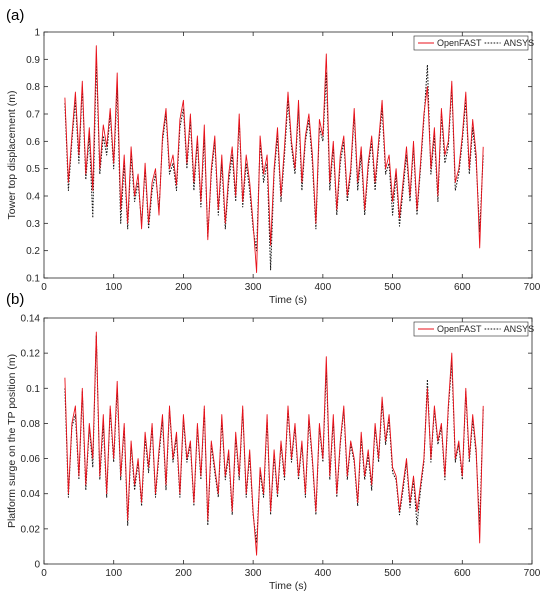 Image resolution: width=550 pixels, height=596 pixels. I want to click on y-tick-label: 0.4, so click(33, 197).